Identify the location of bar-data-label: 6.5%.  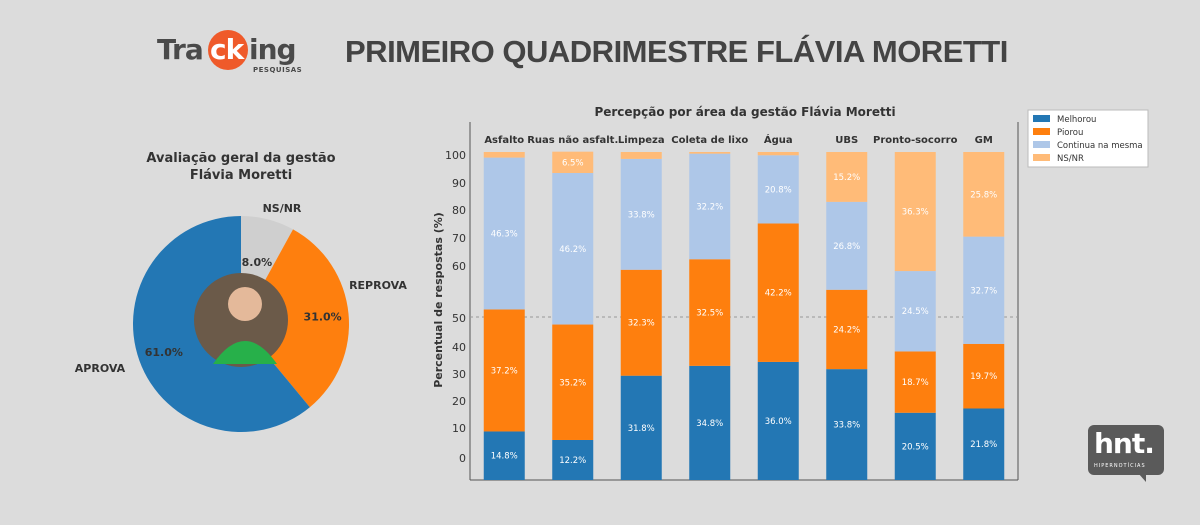
(573, 163).